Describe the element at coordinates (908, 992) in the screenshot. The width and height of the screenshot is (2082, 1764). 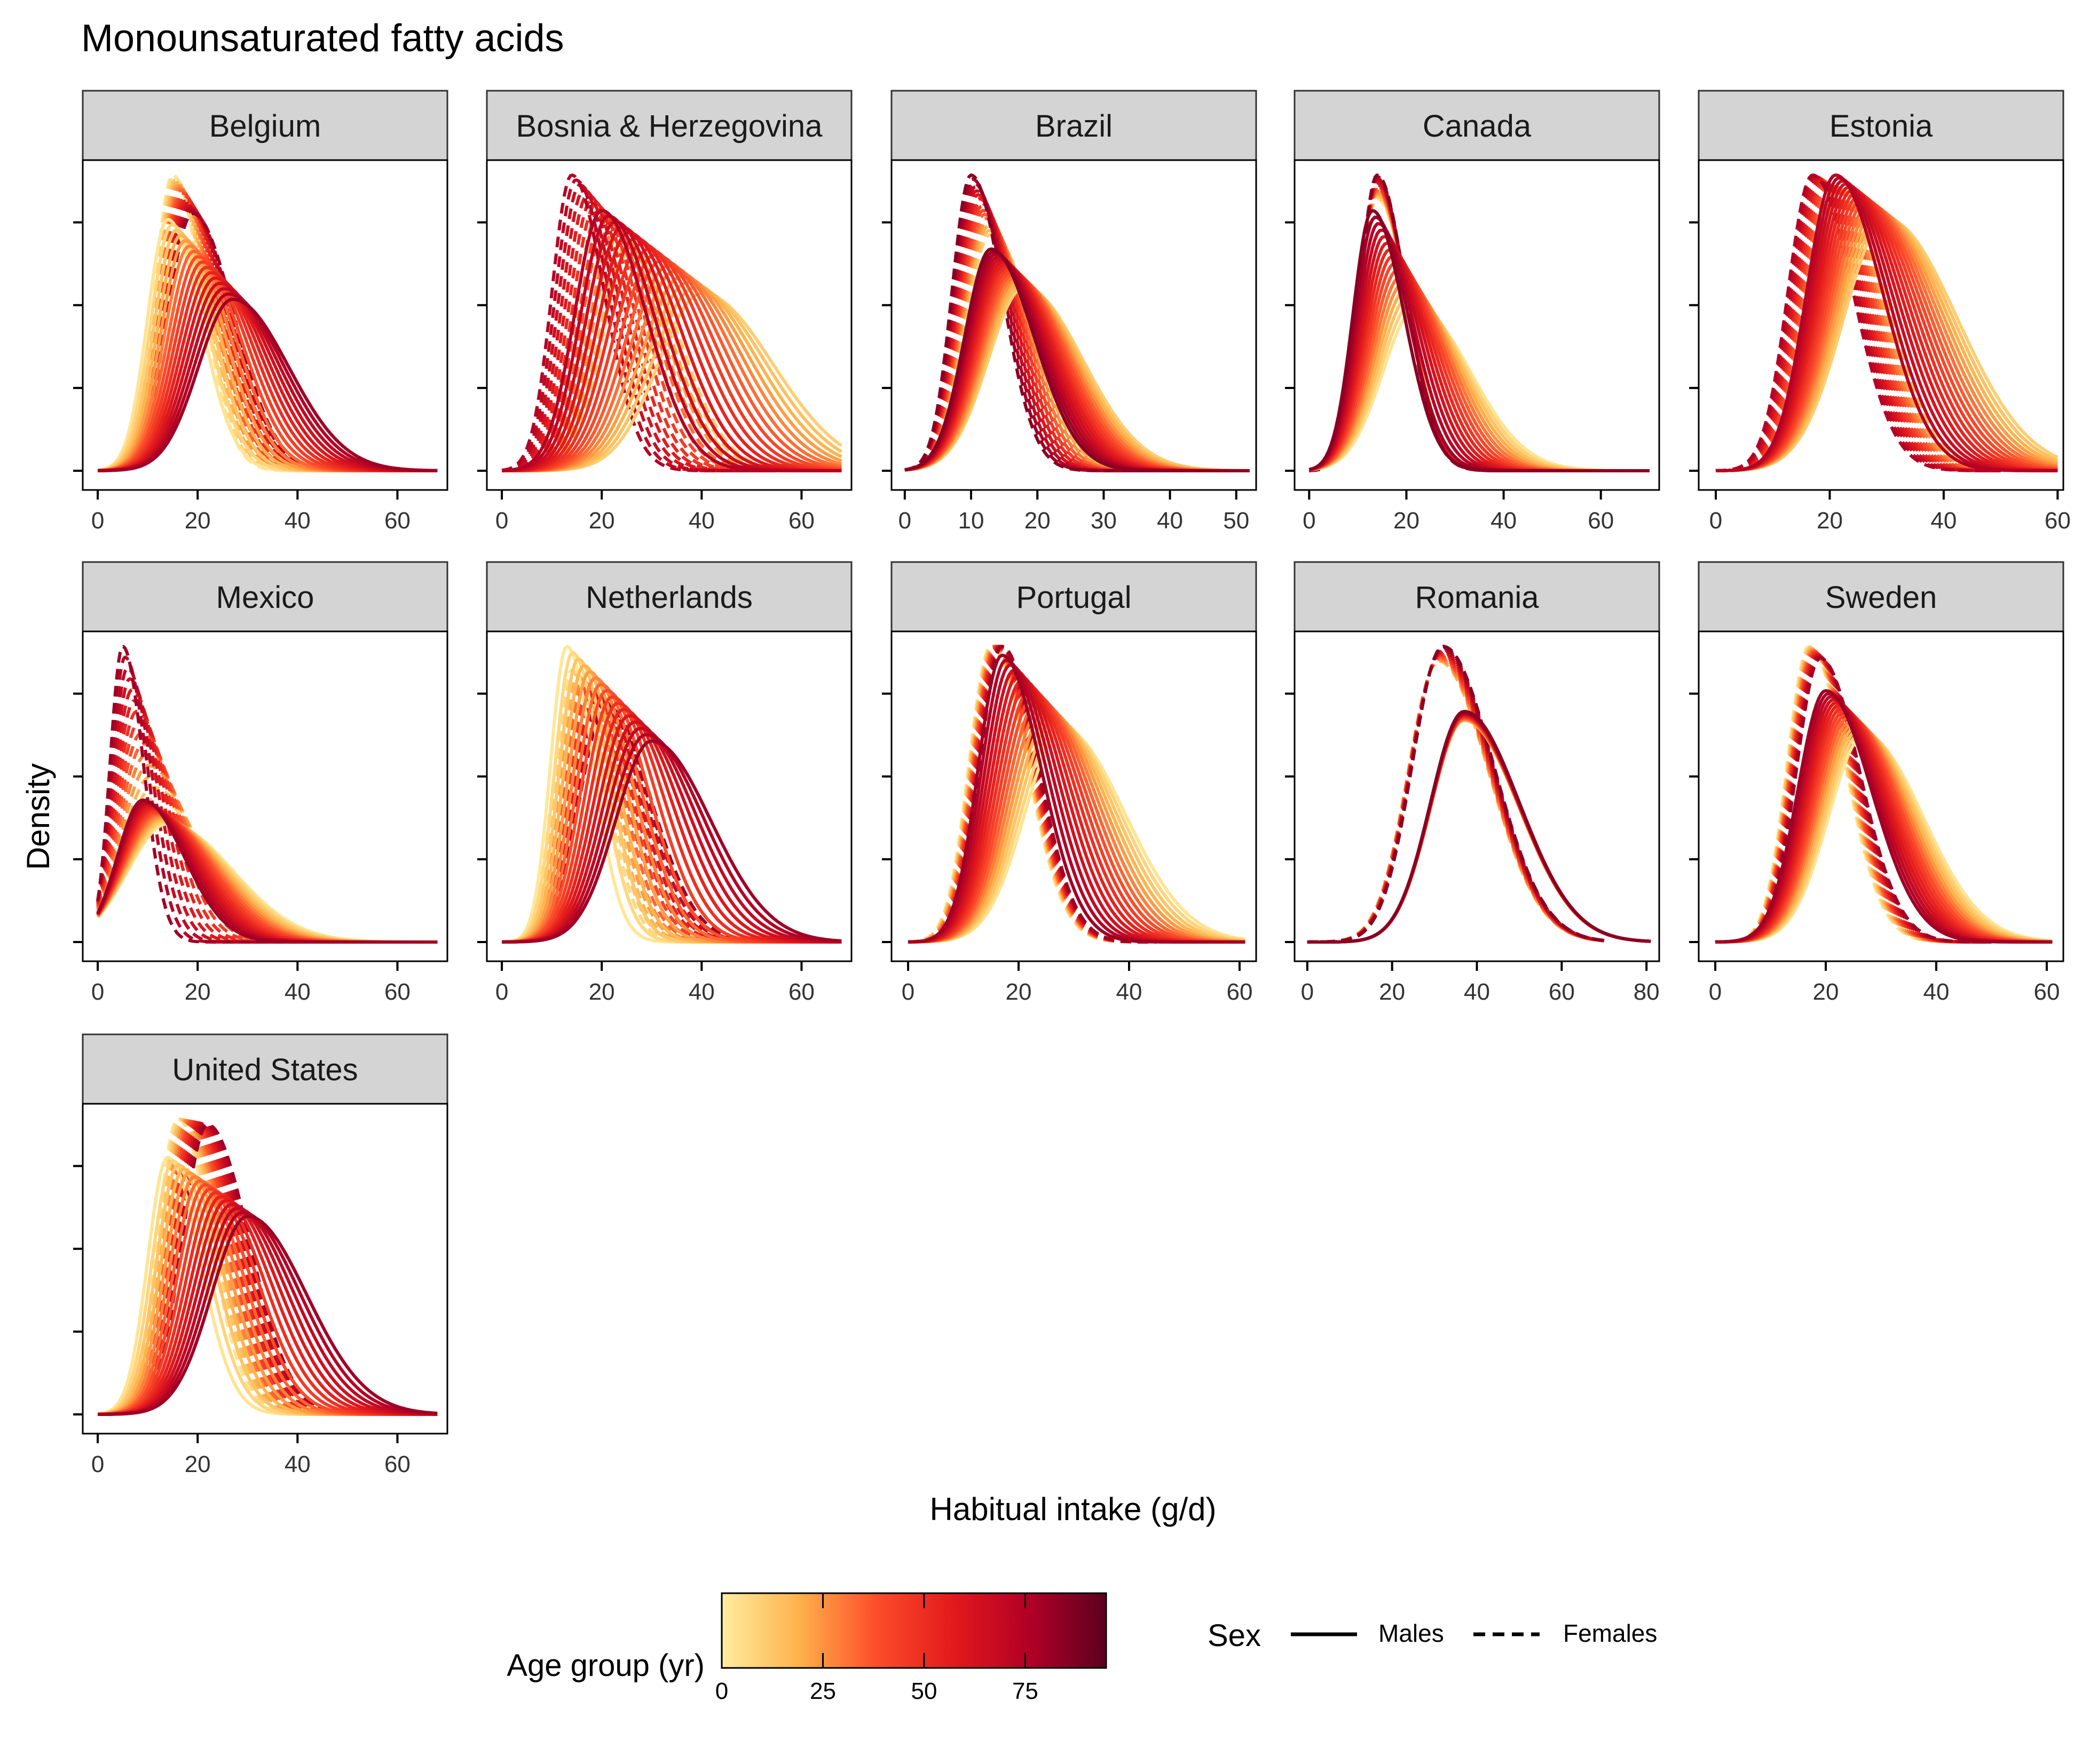
I see `x-tick-label-portugal: 0` at that location.